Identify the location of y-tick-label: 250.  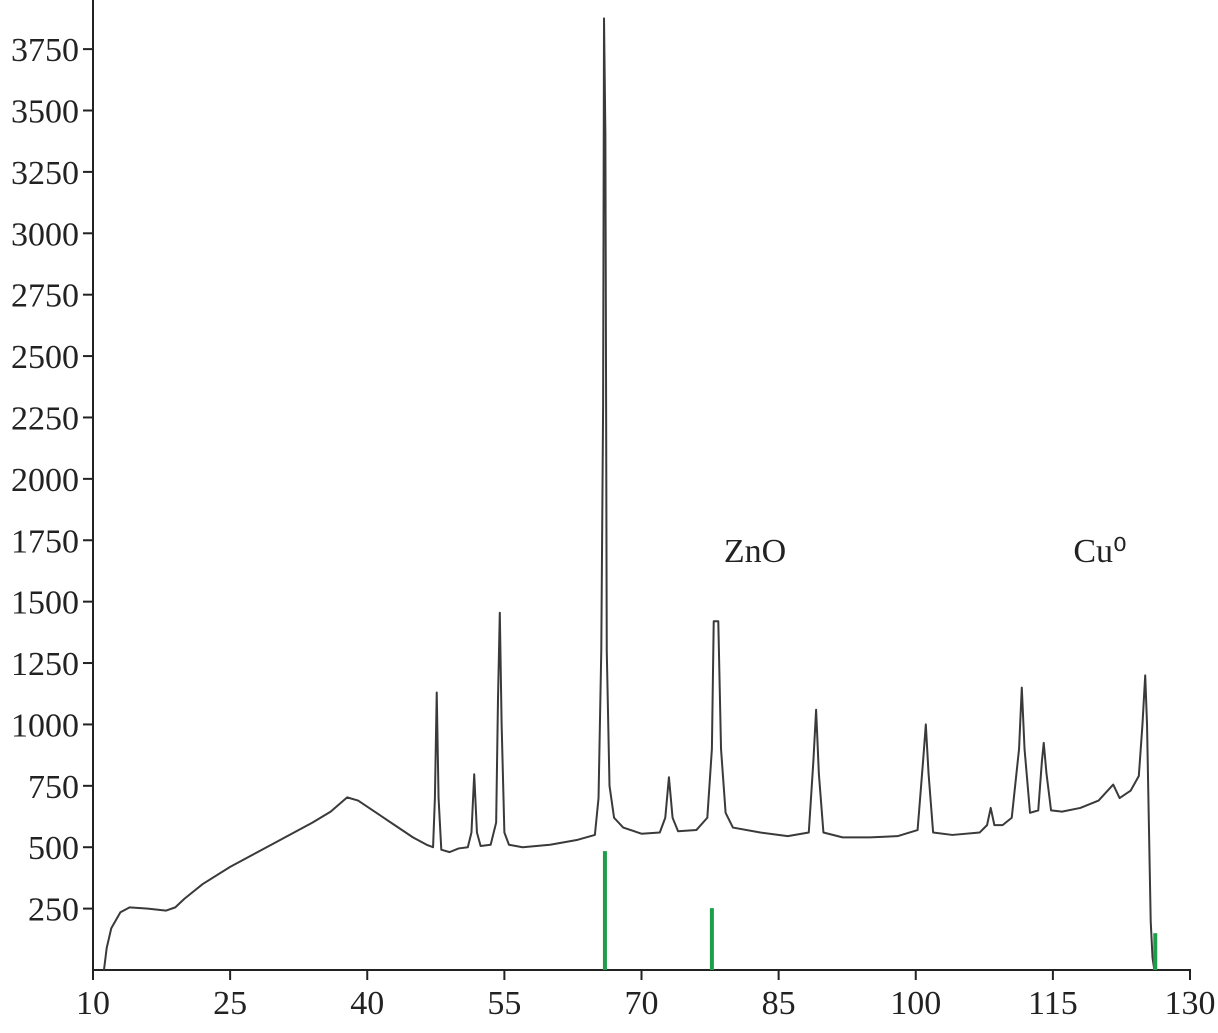
(53, 910).